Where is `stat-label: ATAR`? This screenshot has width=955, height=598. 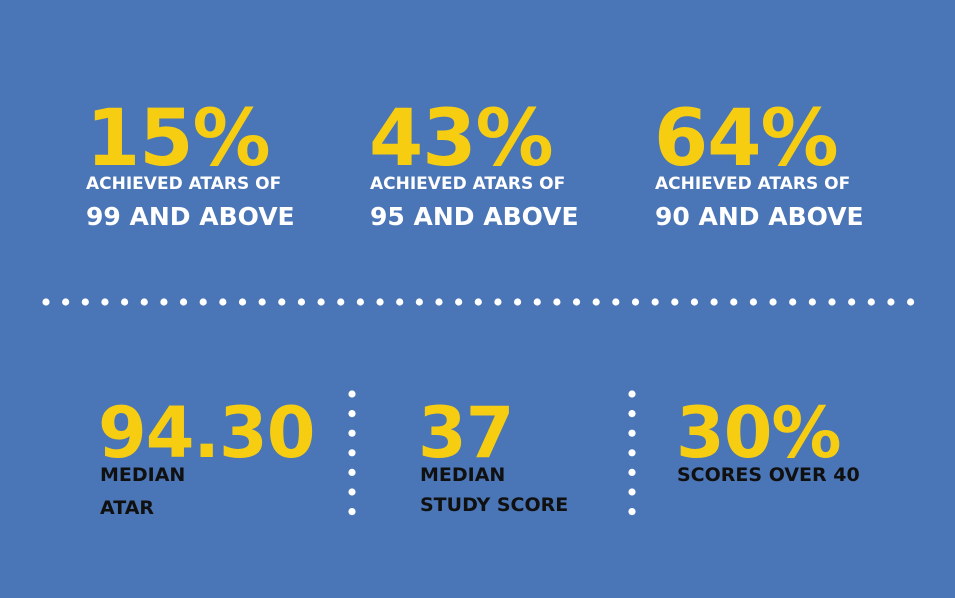 stat-label: ATAR is located at coordinates (127, 508).